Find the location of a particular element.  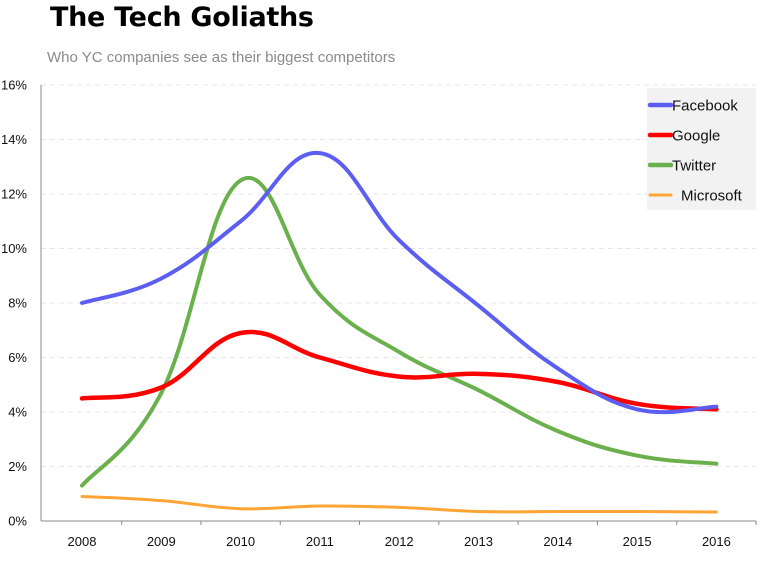

x-tick-label: 2014 is located at coordinates (557, 541).